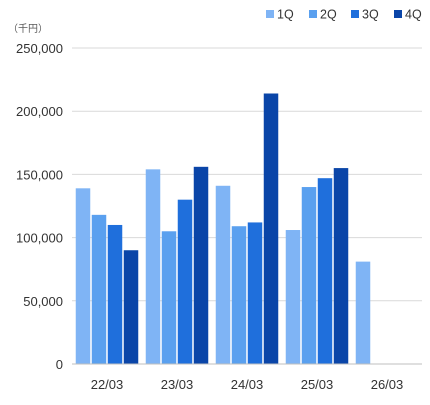  I want to click on x-tick-label: 24/03, so click(247, 384).